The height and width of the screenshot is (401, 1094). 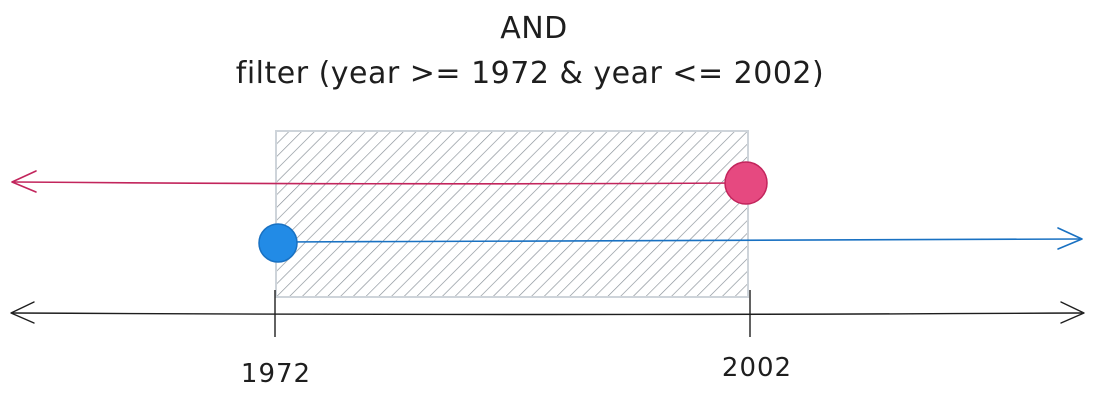 I want to click on axis-left-arrow-icon, so click(x=22, y=312).